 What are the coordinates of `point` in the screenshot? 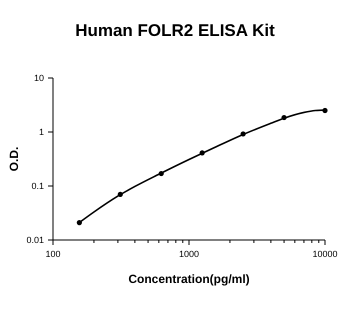 It's located at (79, 223).